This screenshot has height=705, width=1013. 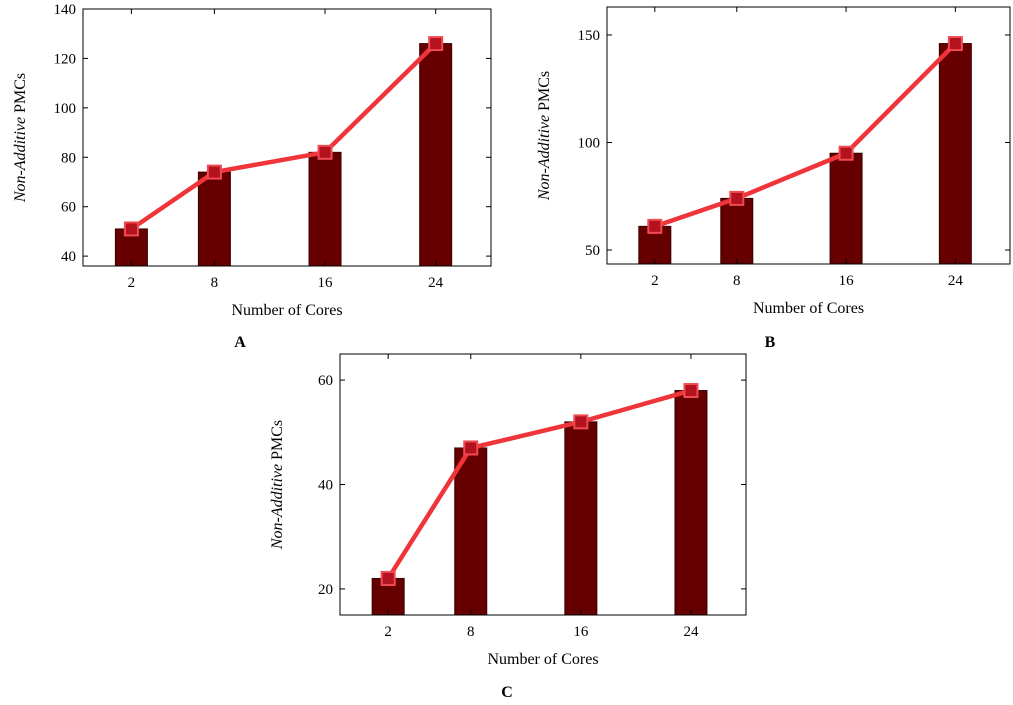 What do you see at coordinates (286, 310) in the screenshot?
I see `x-axis-label-a: Number of Cores` at bounding box center [286, 310].